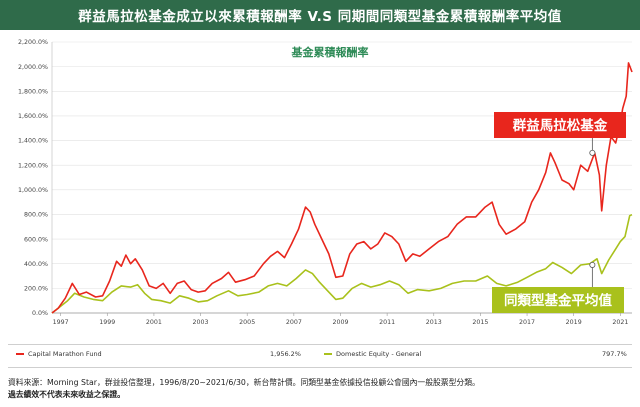 Image resolution: width=640 pixels, height=407 pixels. I want to click on x-tick-label: 2007, so click(294, 322).